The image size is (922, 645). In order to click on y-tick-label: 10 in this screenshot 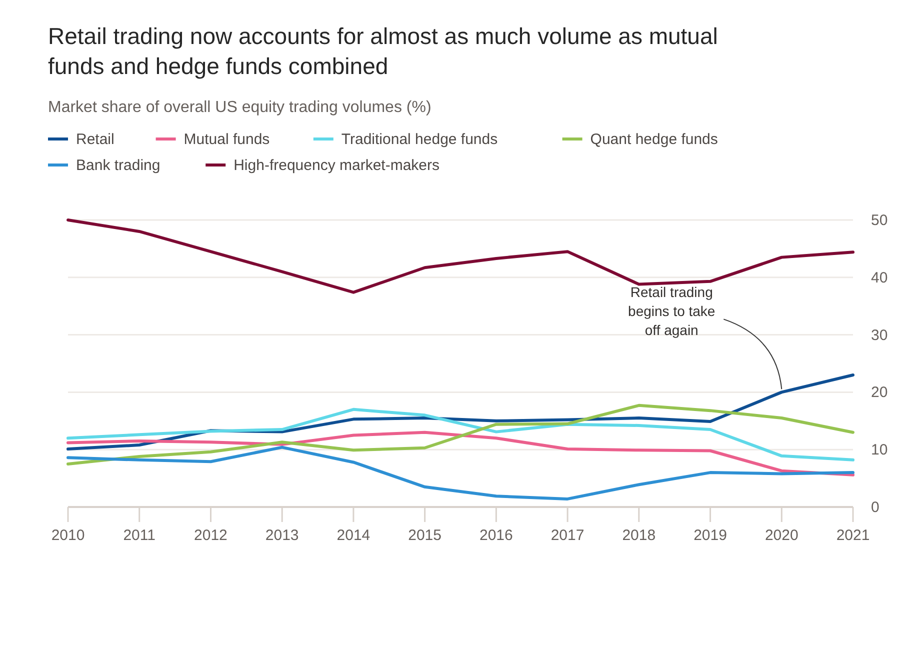, I will do `click(879, 450)`.